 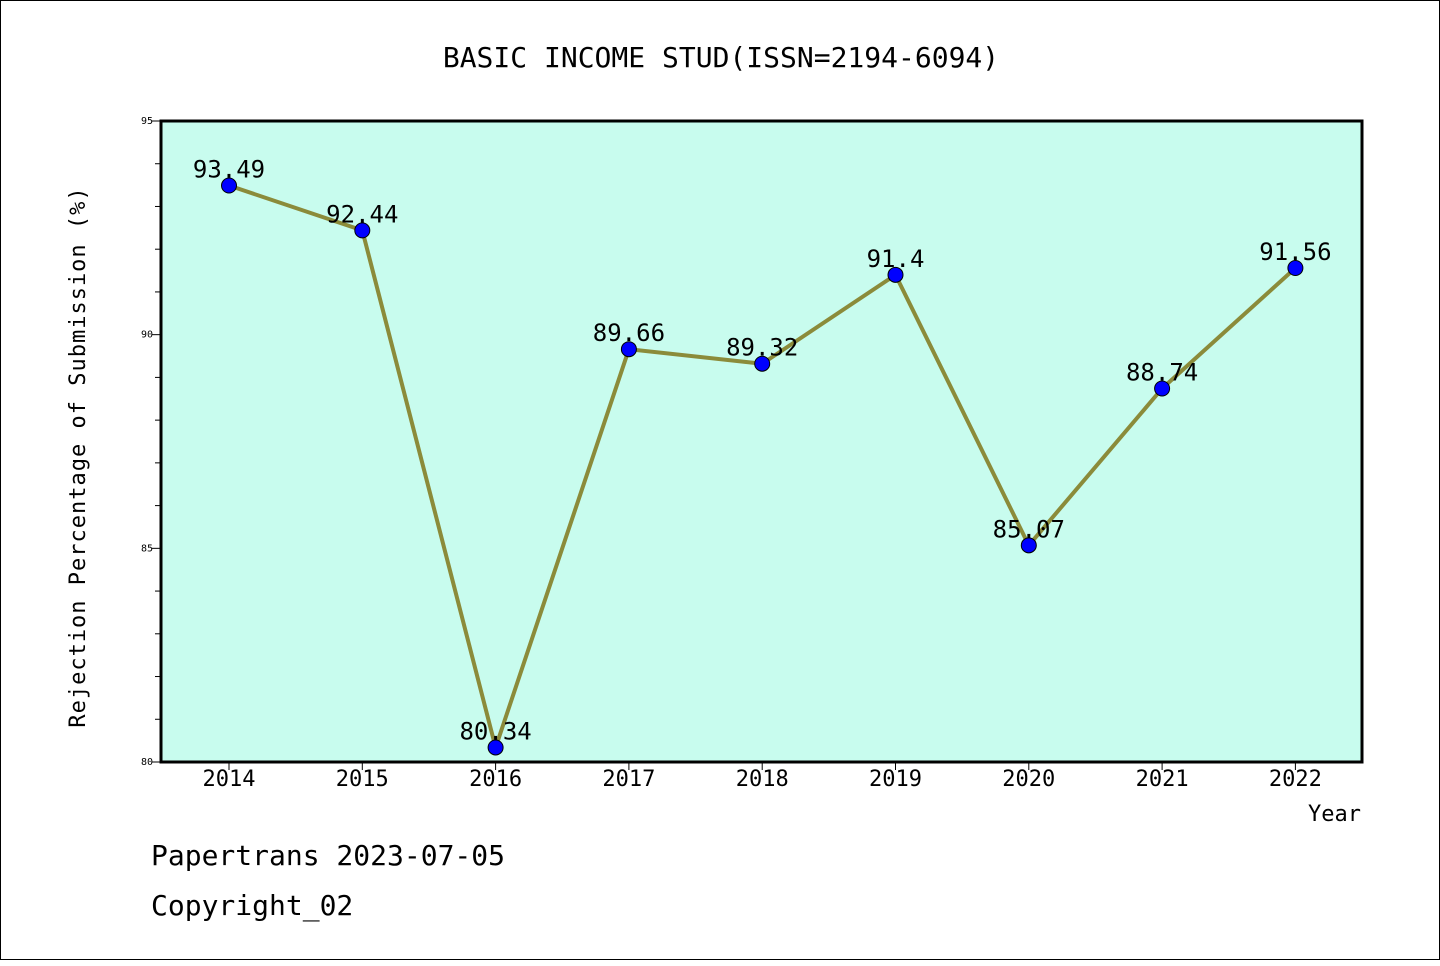 I want to click on x-axis: 2014 2015 2016 2017 2018 2019 2020 2021 2022, so click(x=762, y=777).